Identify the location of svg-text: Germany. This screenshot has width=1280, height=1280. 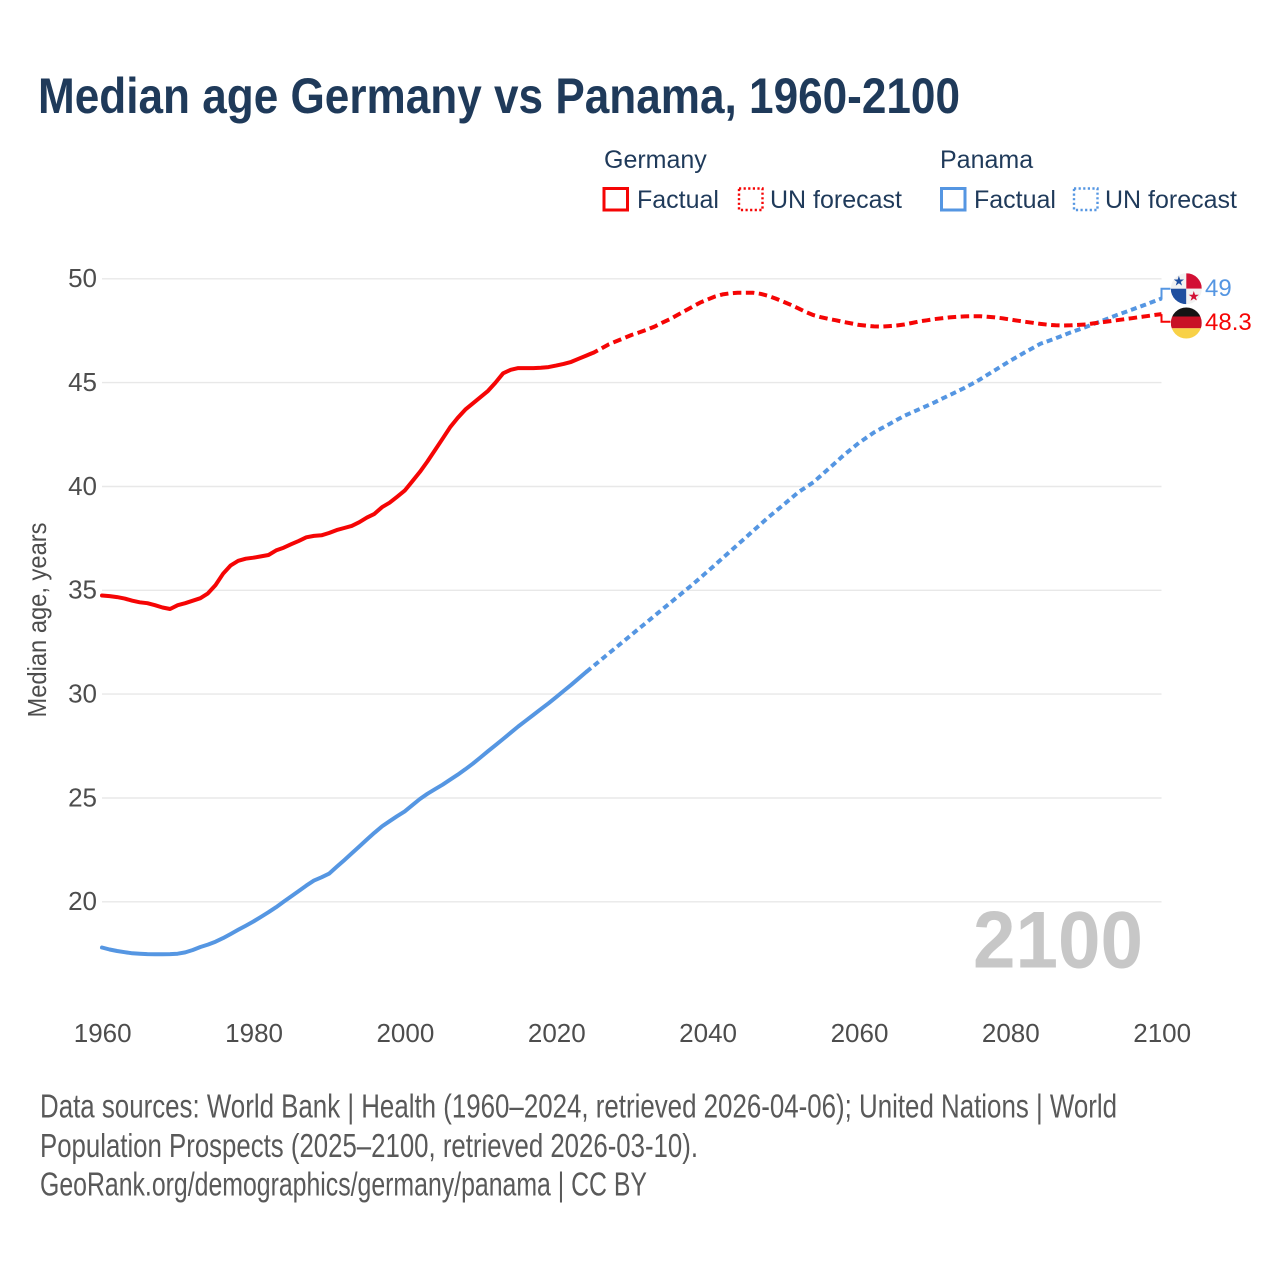
(655, 160).